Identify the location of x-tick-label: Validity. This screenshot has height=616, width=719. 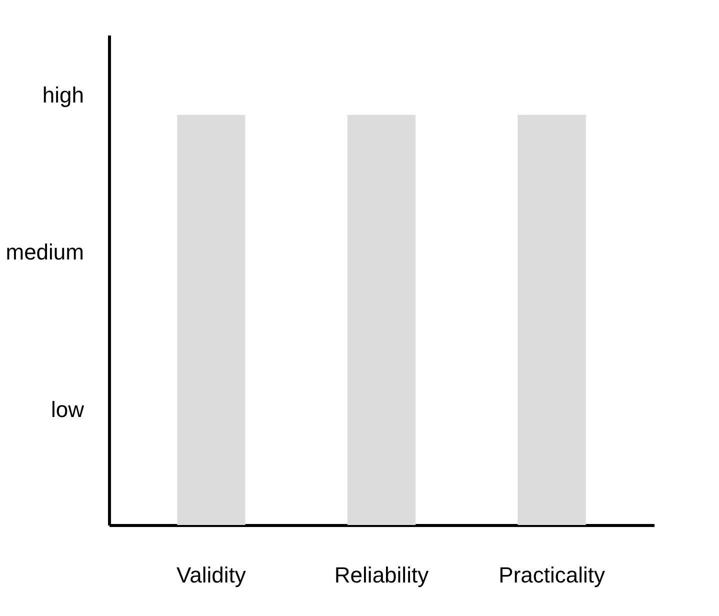
(211, 575).